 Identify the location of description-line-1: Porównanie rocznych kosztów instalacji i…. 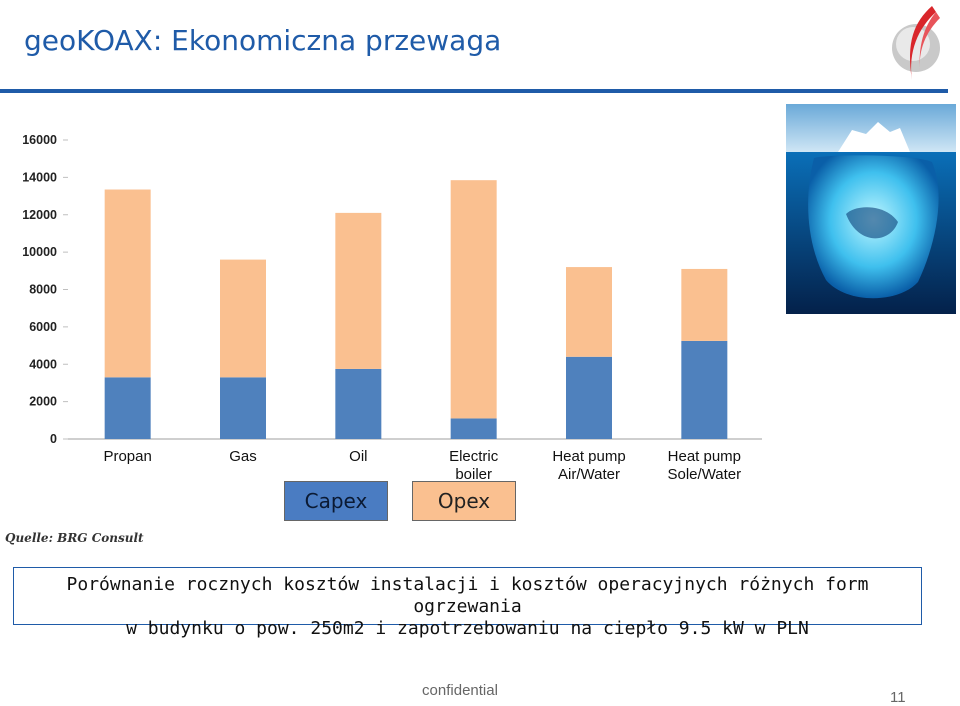
(467, 595).